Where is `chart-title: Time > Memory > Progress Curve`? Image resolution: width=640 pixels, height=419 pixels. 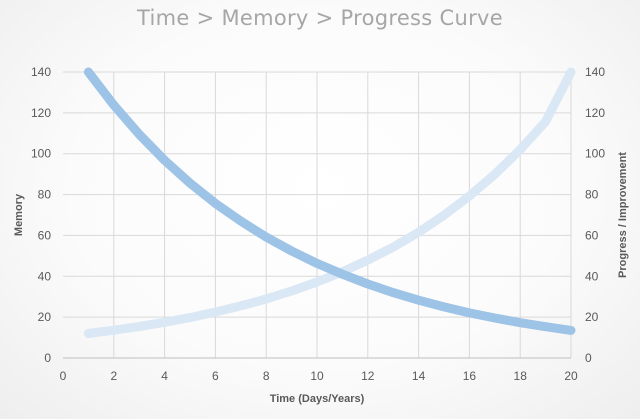
chart-title: Time > Memory > Progress Curve is located at coordinates (320, 18).